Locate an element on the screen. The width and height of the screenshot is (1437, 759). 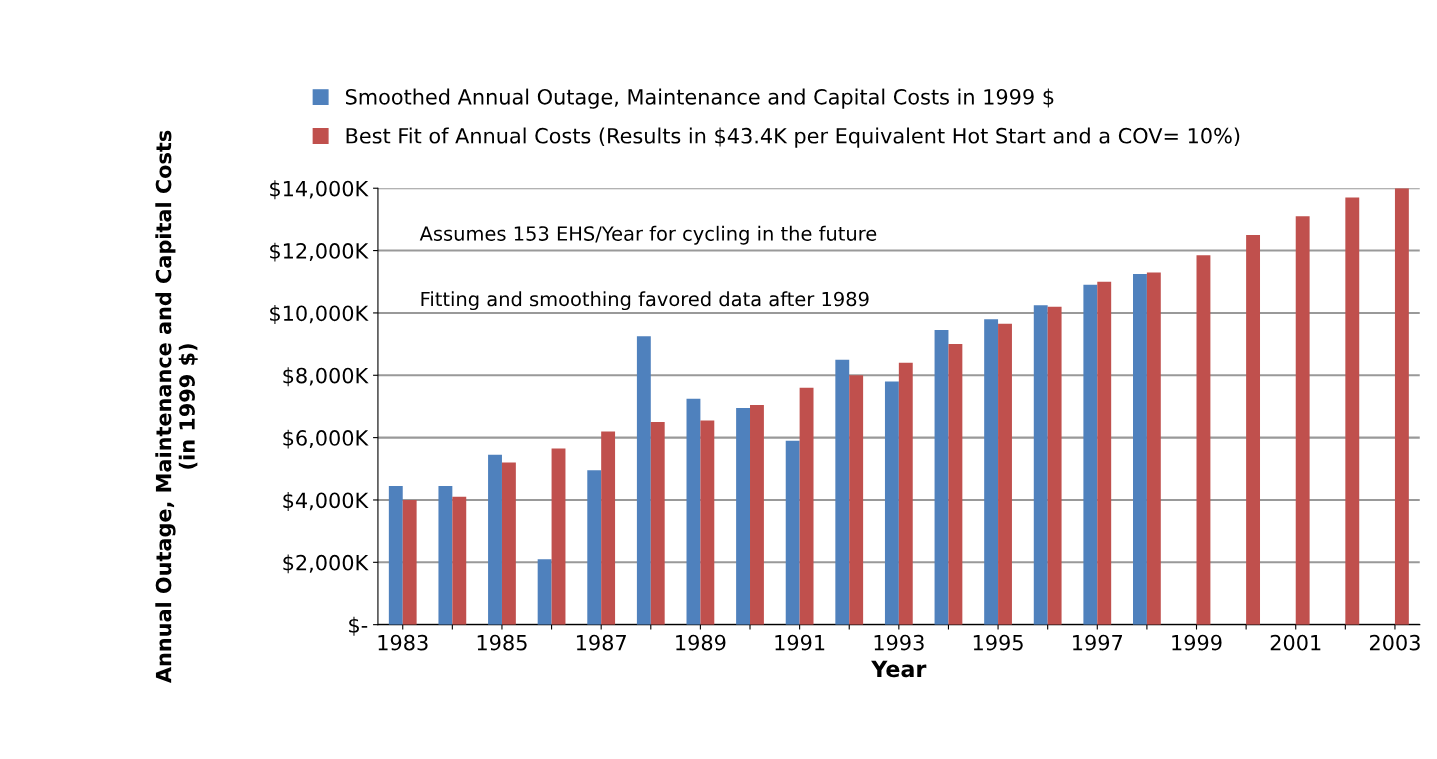
legend-label: Smoothed Annual Outage, Maintenance and Capital Costs in 1999 $ is located at coordinates (699, 98).